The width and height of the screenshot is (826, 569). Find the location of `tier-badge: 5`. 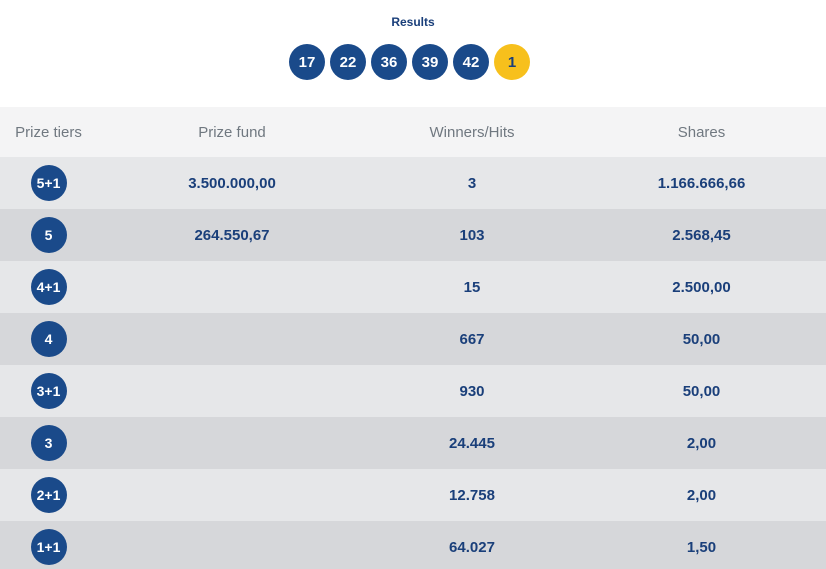

tier-badge: 5 is located at coordinates (48, 235).